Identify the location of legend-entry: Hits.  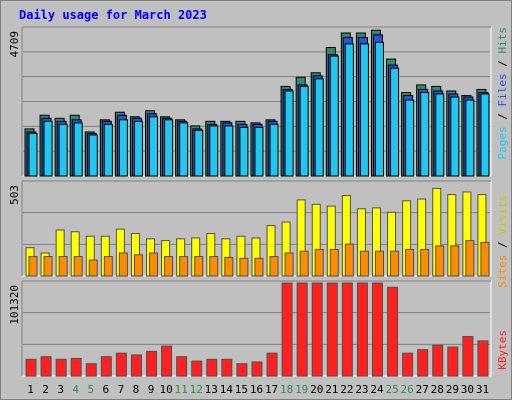
(502, 40).